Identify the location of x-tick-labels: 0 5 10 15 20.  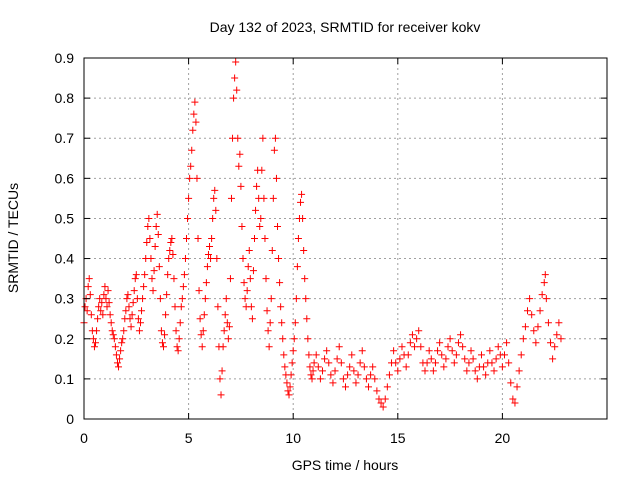
(295, 438).